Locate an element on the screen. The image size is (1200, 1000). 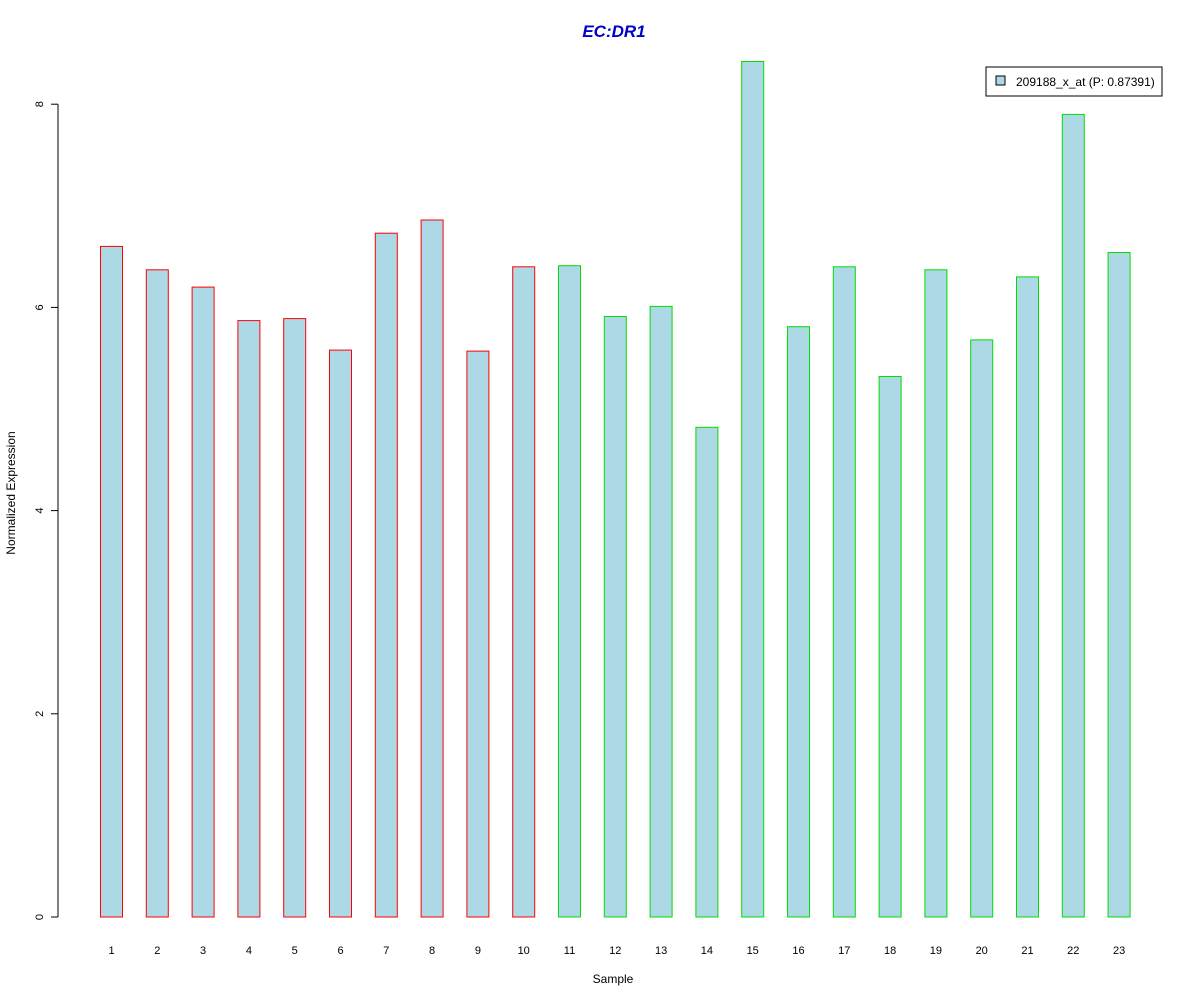
y-axis: 0 2 4 6 8 is located at coordinates (46, 510).